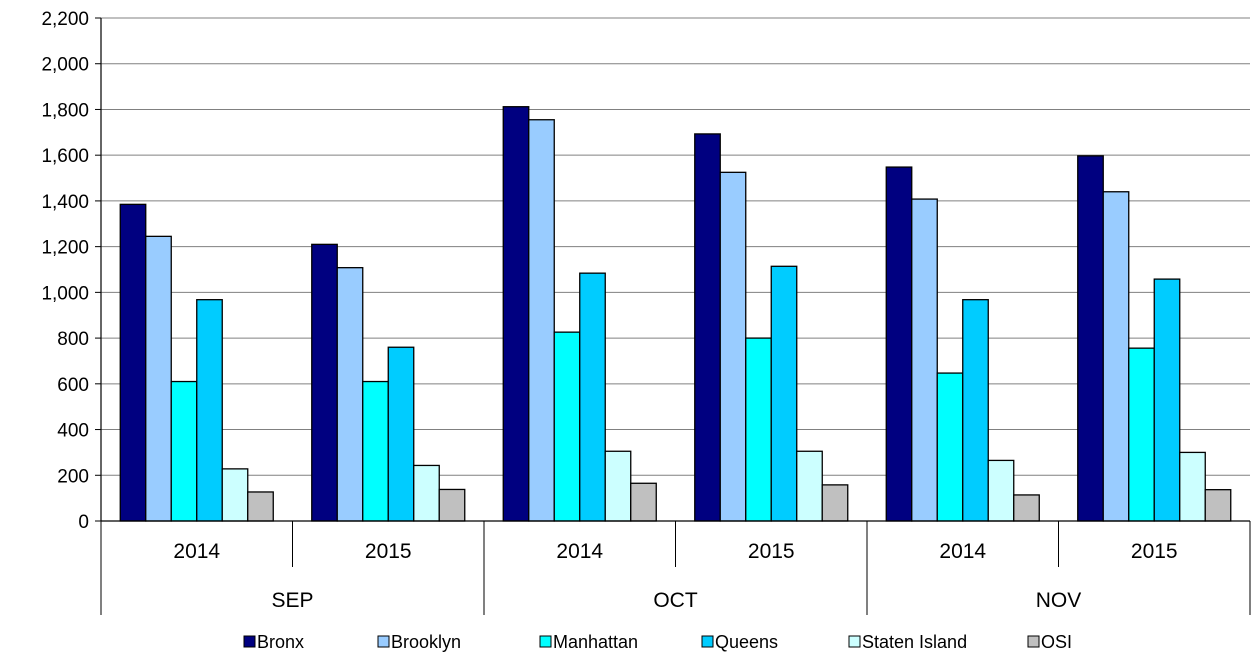 Image resolution: width=1254 pixels, height=663 pixels. Describe the element at coordinates (675, 600) in the screenshot. I see `month-label: OCT` at that location.